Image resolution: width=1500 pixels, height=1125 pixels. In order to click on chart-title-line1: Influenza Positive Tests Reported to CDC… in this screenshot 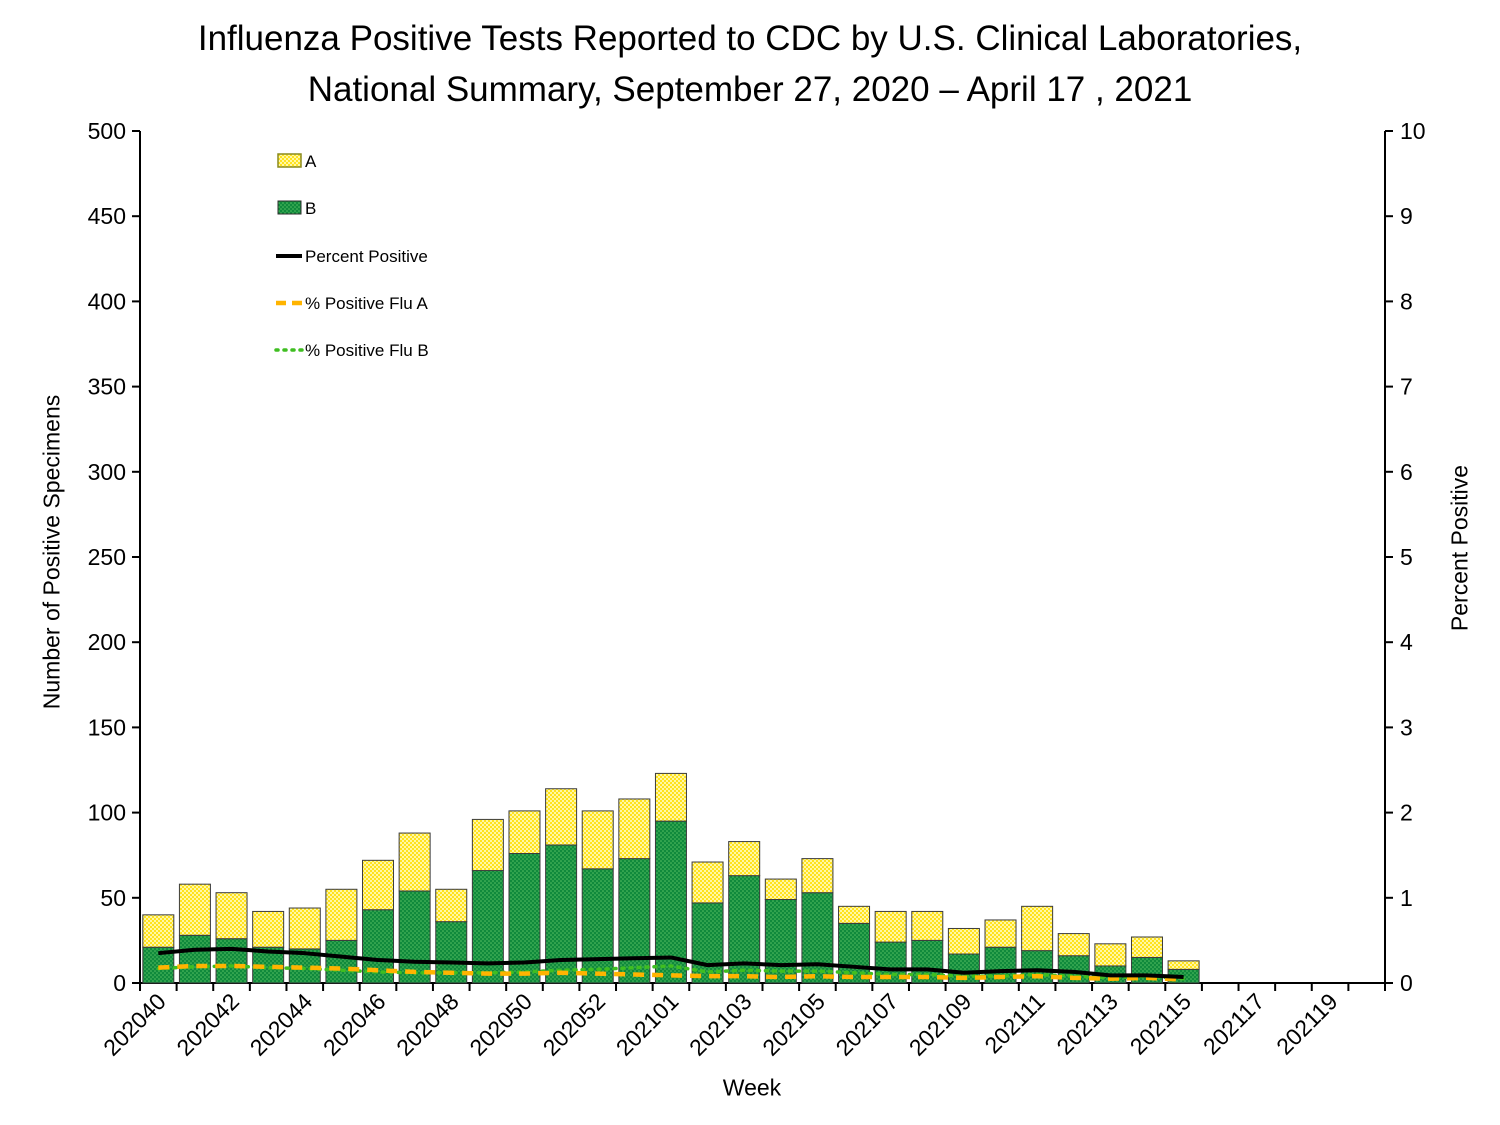, I will do `click(750, 38)`.